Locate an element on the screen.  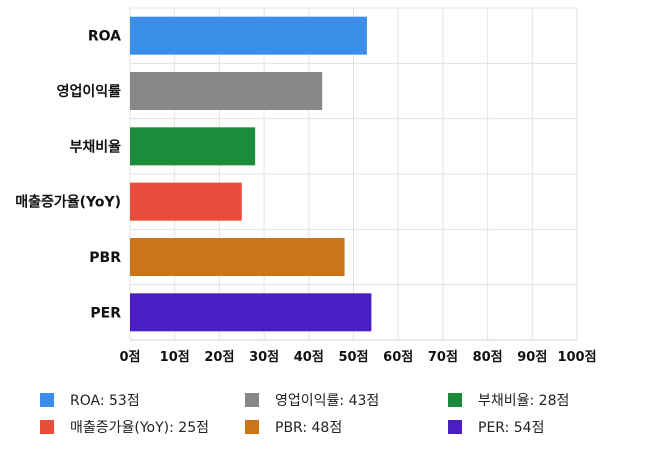
x-tick-label-10: 100점 is located at coordinates (576, 357).